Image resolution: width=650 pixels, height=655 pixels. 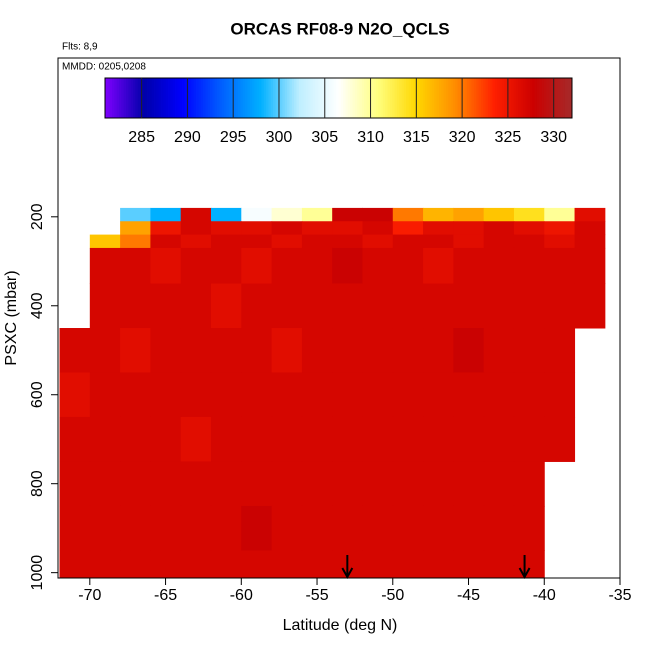 I want to click on arrow, so click(x=524, y=567).